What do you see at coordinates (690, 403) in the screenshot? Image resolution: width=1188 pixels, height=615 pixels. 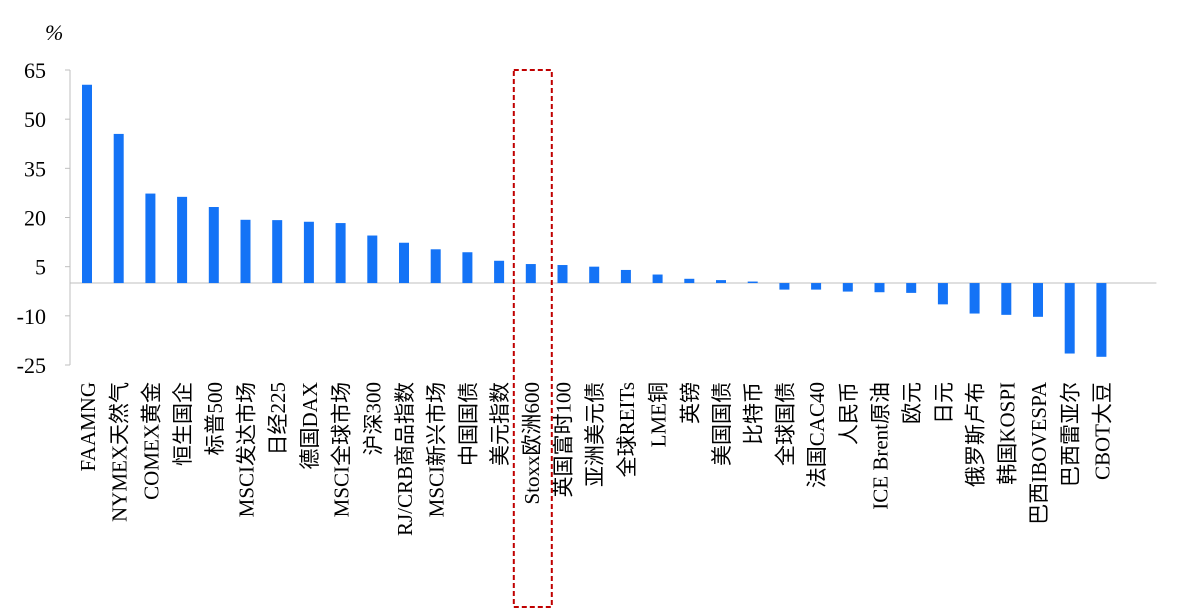 I see `x-tick-label: 英镑` at bounding box center [690, 403].